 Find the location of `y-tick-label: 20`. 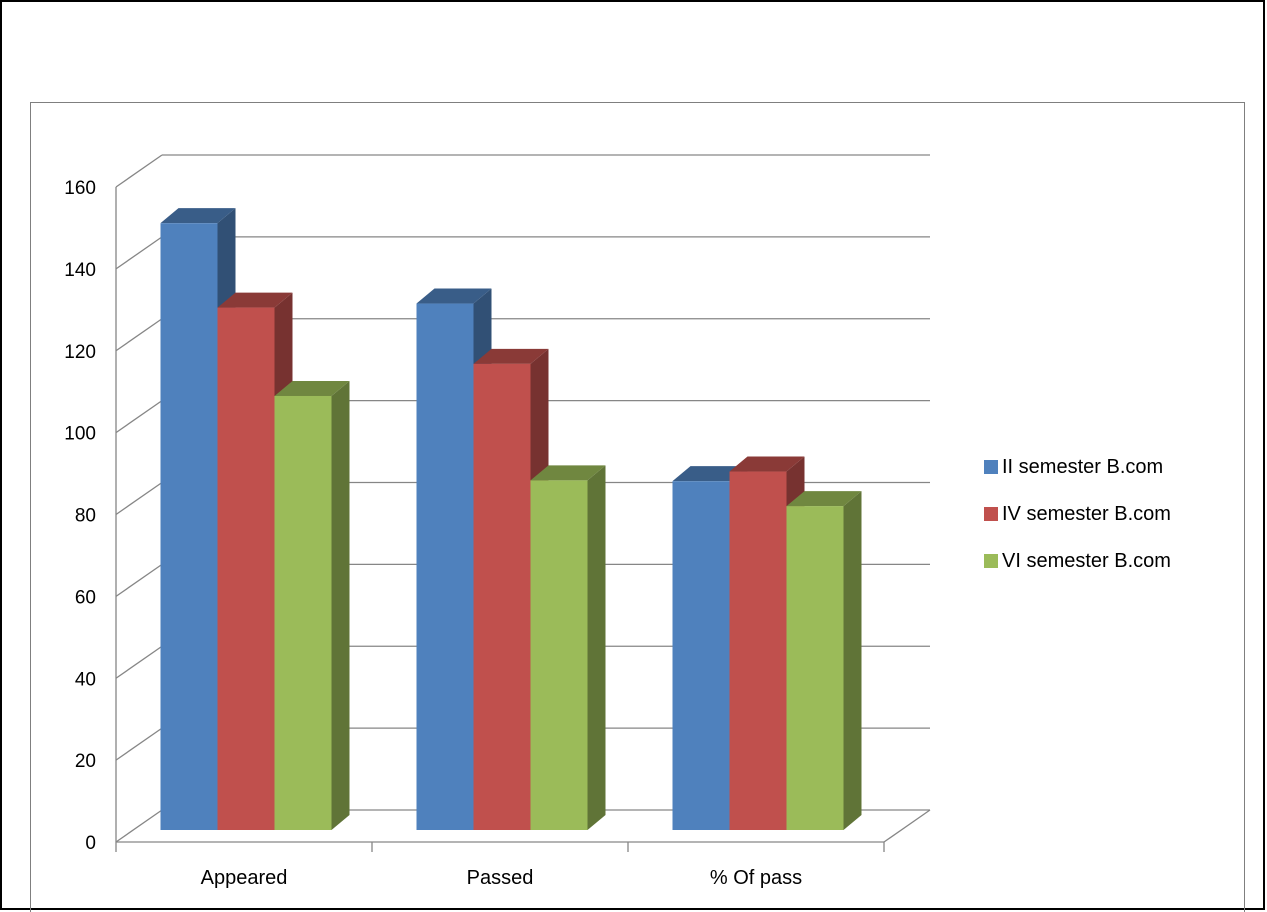

y-tick-label: 20 is located at coordinates (85, 761).